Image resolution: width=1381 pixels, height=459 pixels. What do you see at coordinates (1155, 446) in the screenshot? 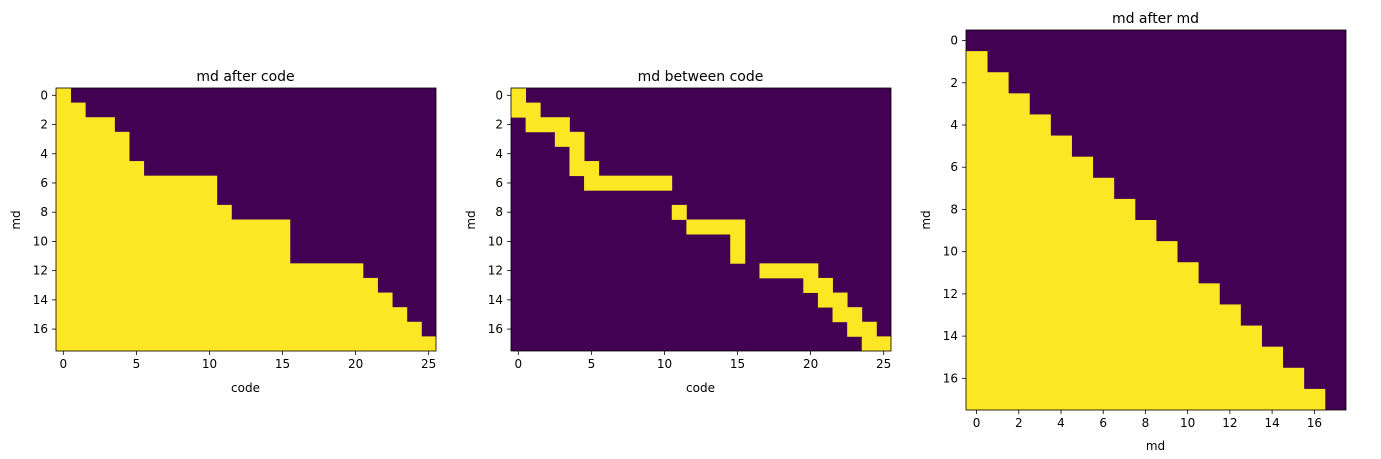
I see `x-axis-label: md` at bounding box center [1155, 446].